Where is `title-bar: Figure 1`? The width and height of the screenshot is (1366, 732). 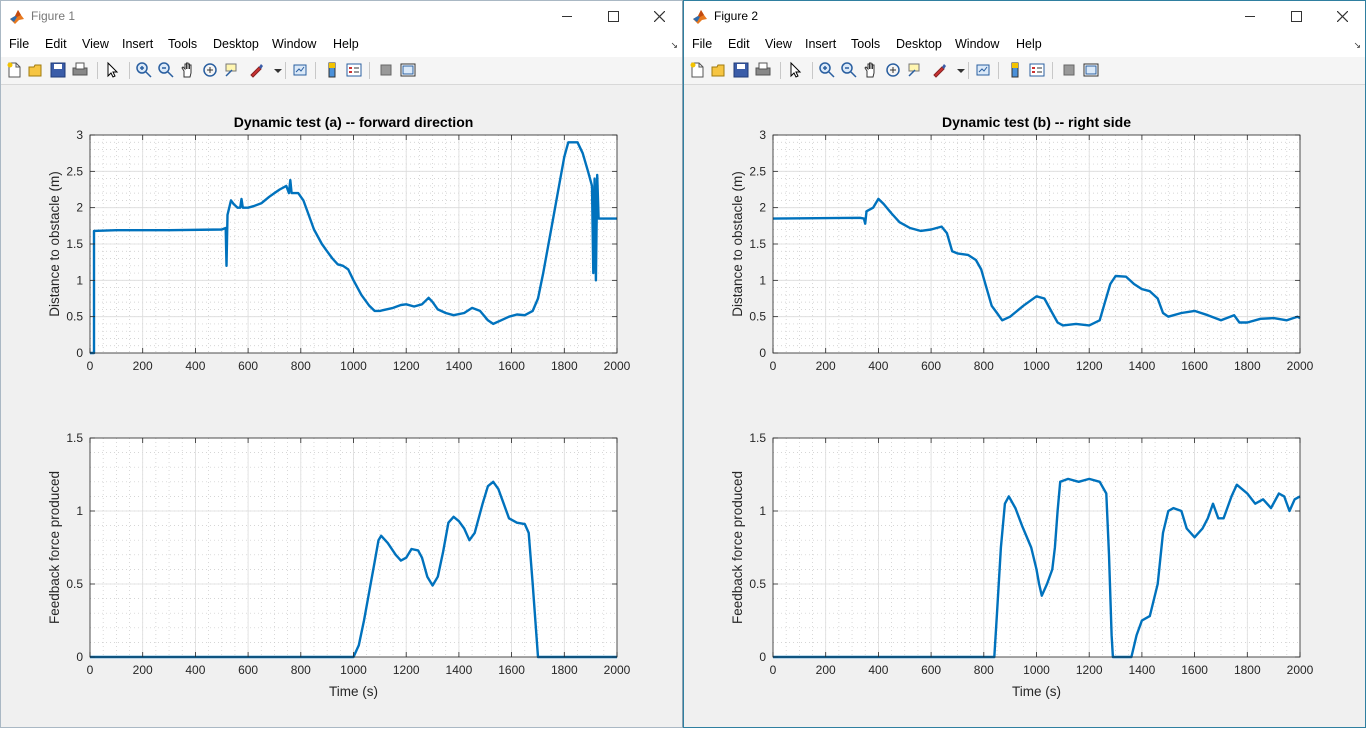 title-bar: Figure 1 is located at coordinates (341, 16).